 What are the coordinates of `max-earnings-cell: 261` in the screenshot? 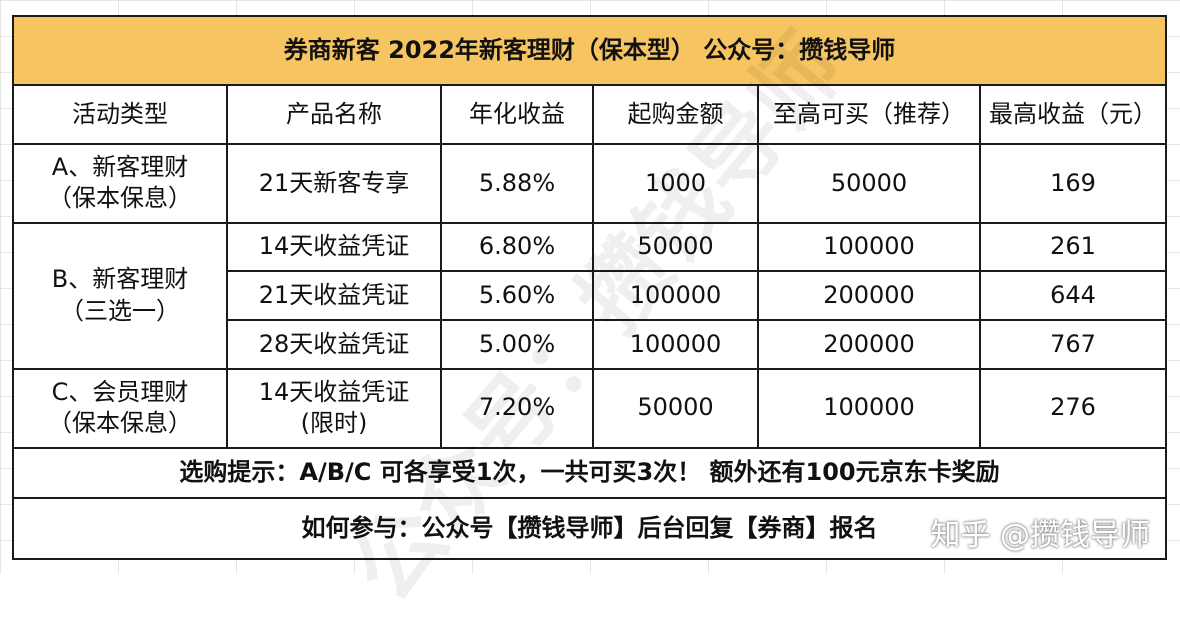 It's located at (1073, 247).